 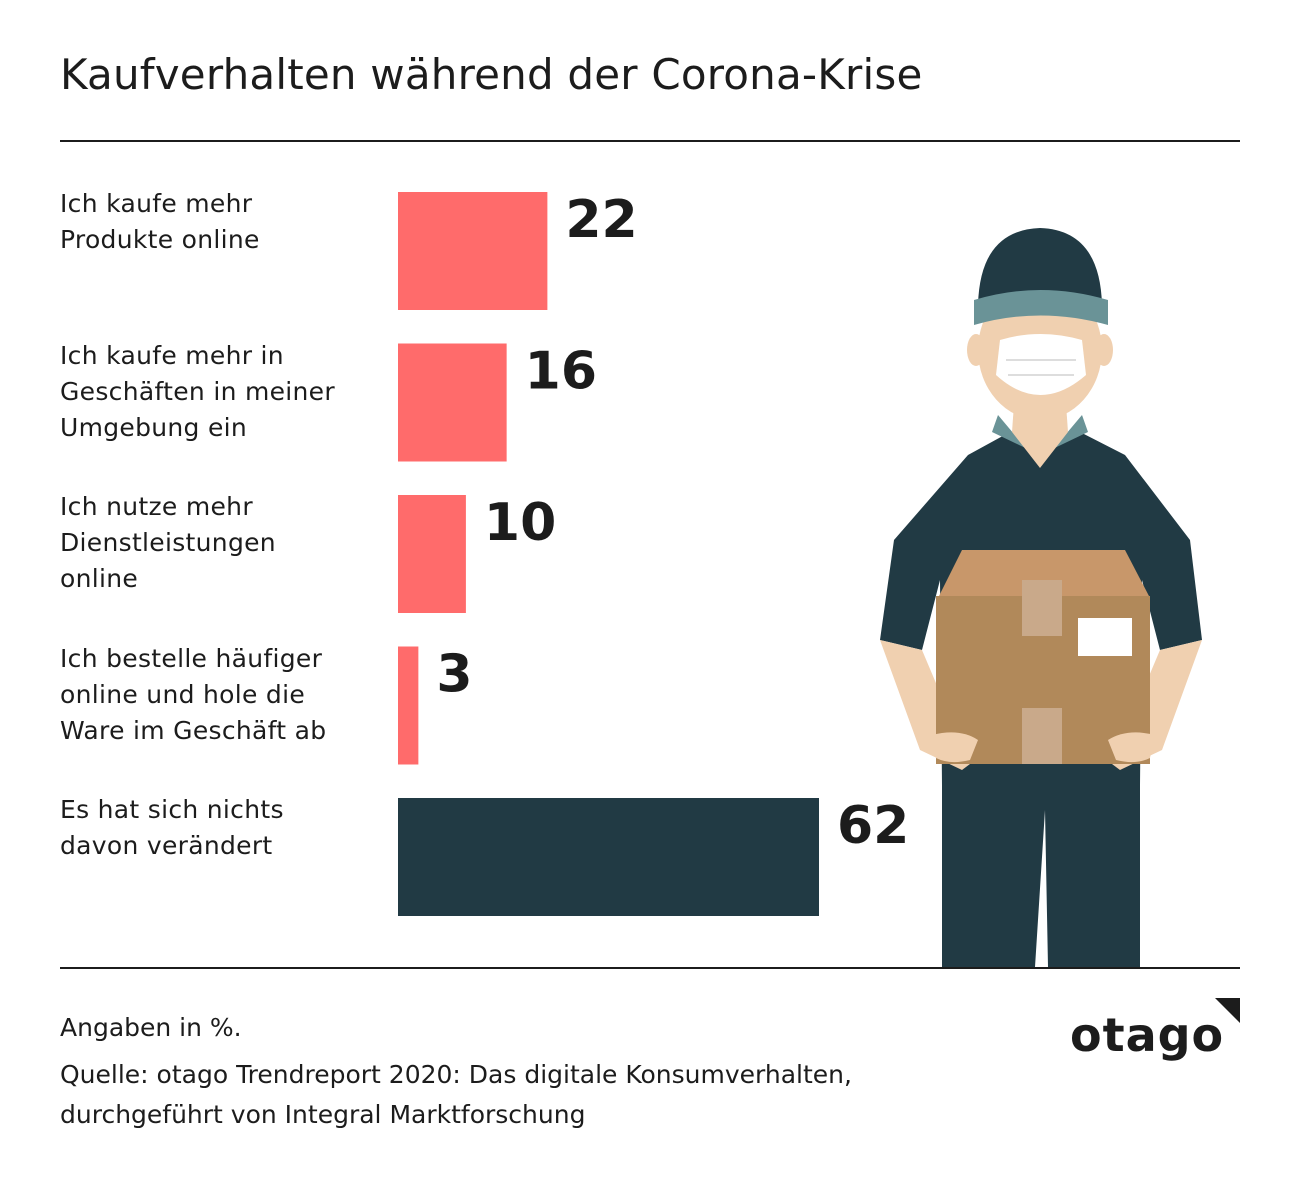 I want to click on chart-title: Kaufverhalten während der Corona-Krise, so click(x=491, y=74).